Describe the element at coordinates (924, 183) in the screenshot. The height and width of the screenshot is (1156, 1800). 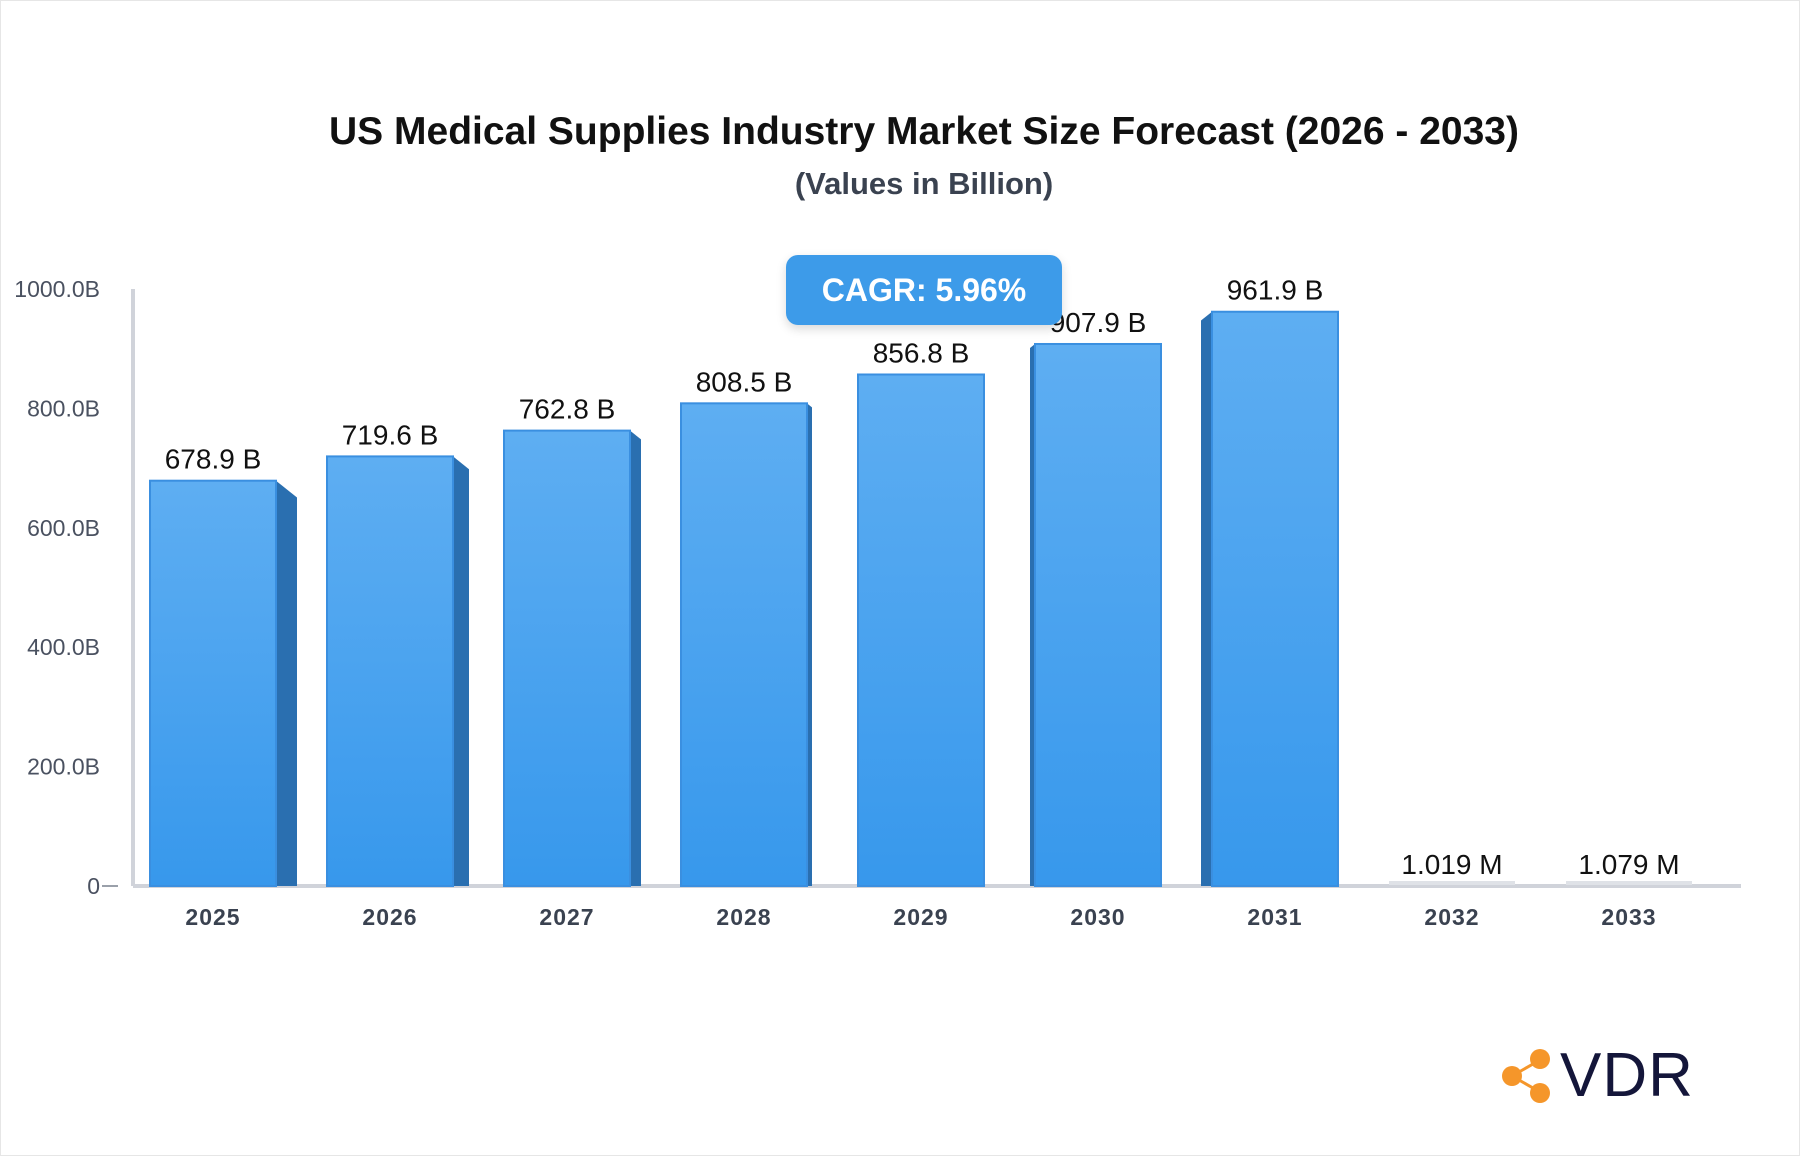
I see `chart-subtitle: (Values in Billion)` at that location.